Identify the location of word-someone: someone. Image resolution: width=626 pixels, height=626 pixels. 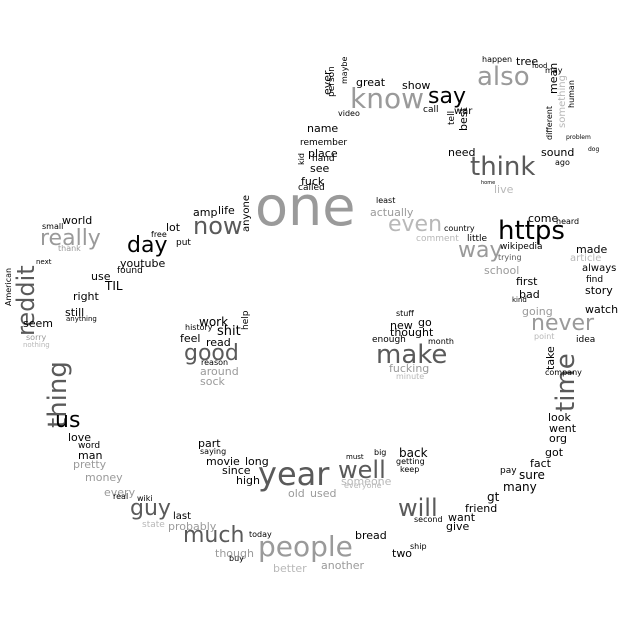
(366, 481).